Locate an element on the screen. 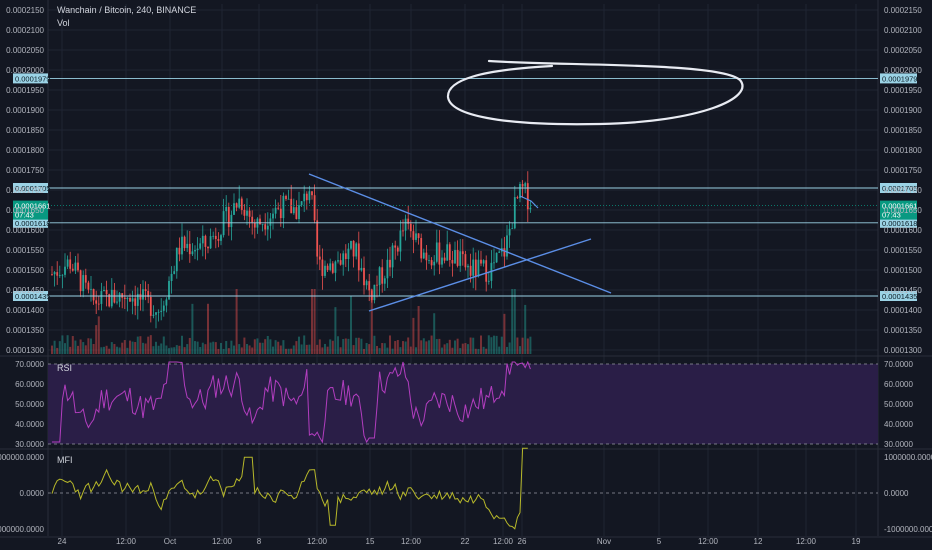 The image size is (932, 550). price-tick-label-left: 0.0001600 is located at coordinates (25, 230).